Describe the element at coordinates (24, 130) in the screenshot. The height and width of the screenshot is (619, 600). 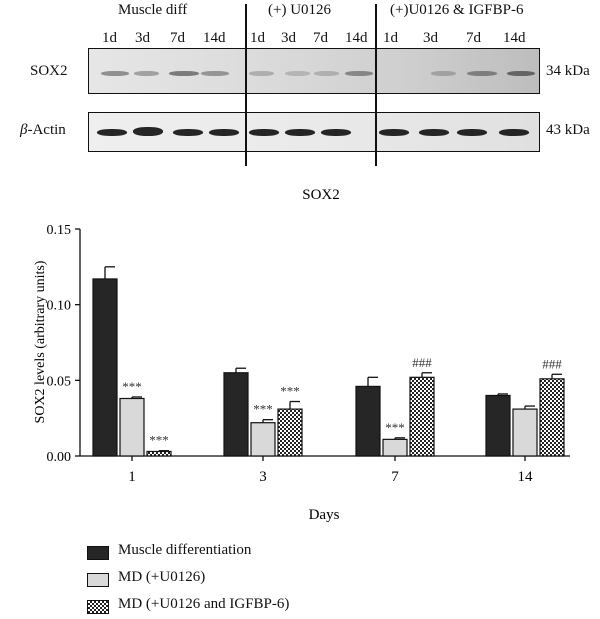
I see `beta-symbol: β` at that location.